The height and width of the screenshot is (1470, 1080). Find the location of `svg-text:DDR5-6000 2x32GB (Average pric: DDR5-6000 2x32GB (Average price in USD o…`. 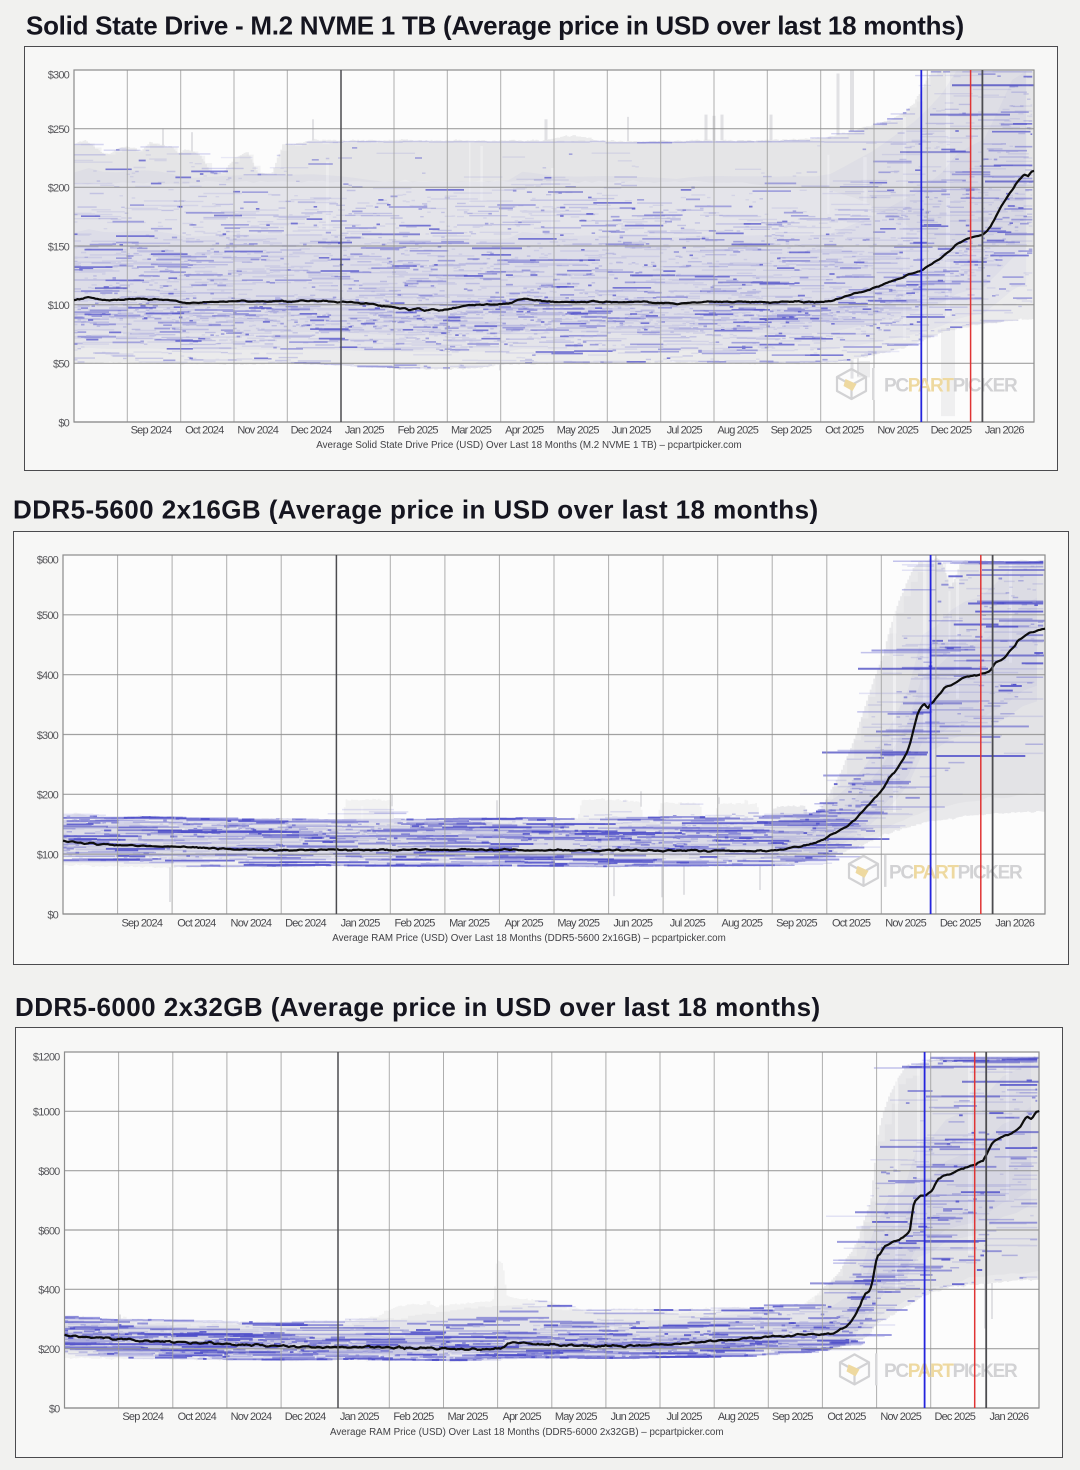

svg-text:DDR5-6000 2x32GB (Average pric: DDR5-6000 2x32GB (Average price in USD o… is located at coordinates (418, 1007).